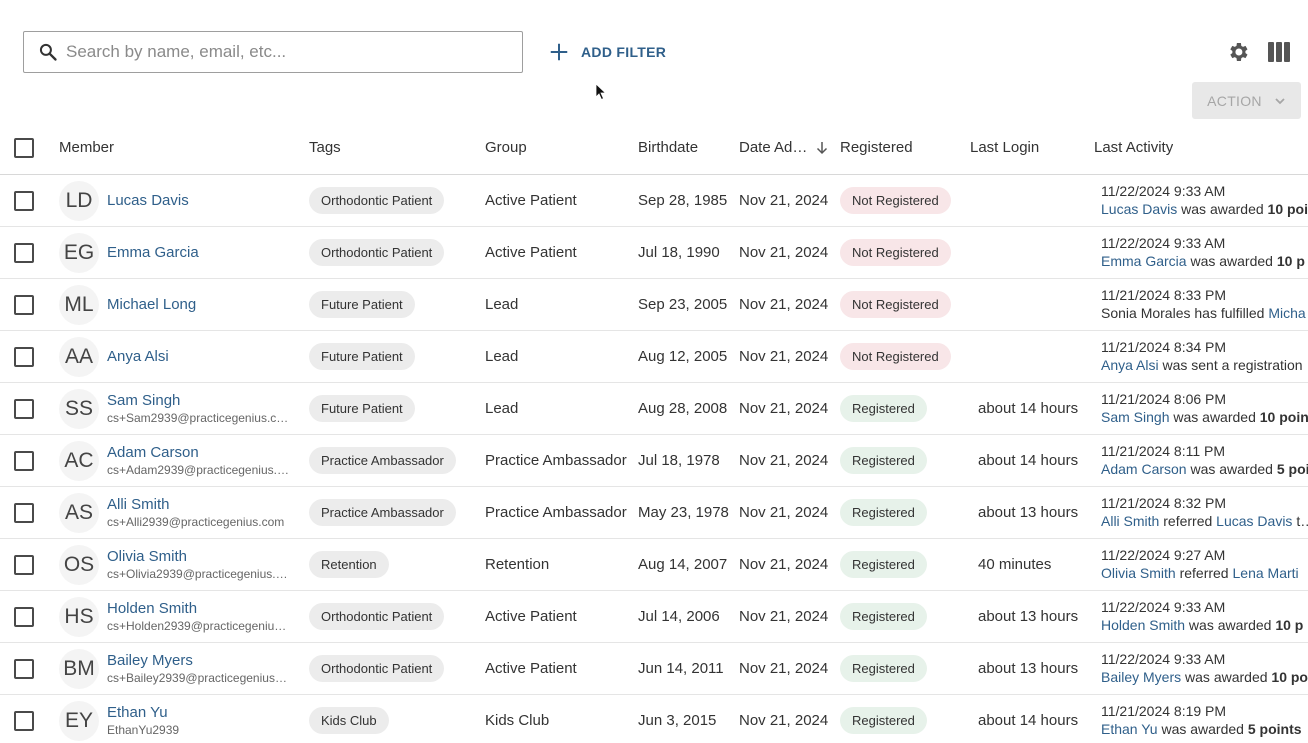  Describe the element at coordinates (506, 147) in the screenshot. I see `header-group: Group` at that location.